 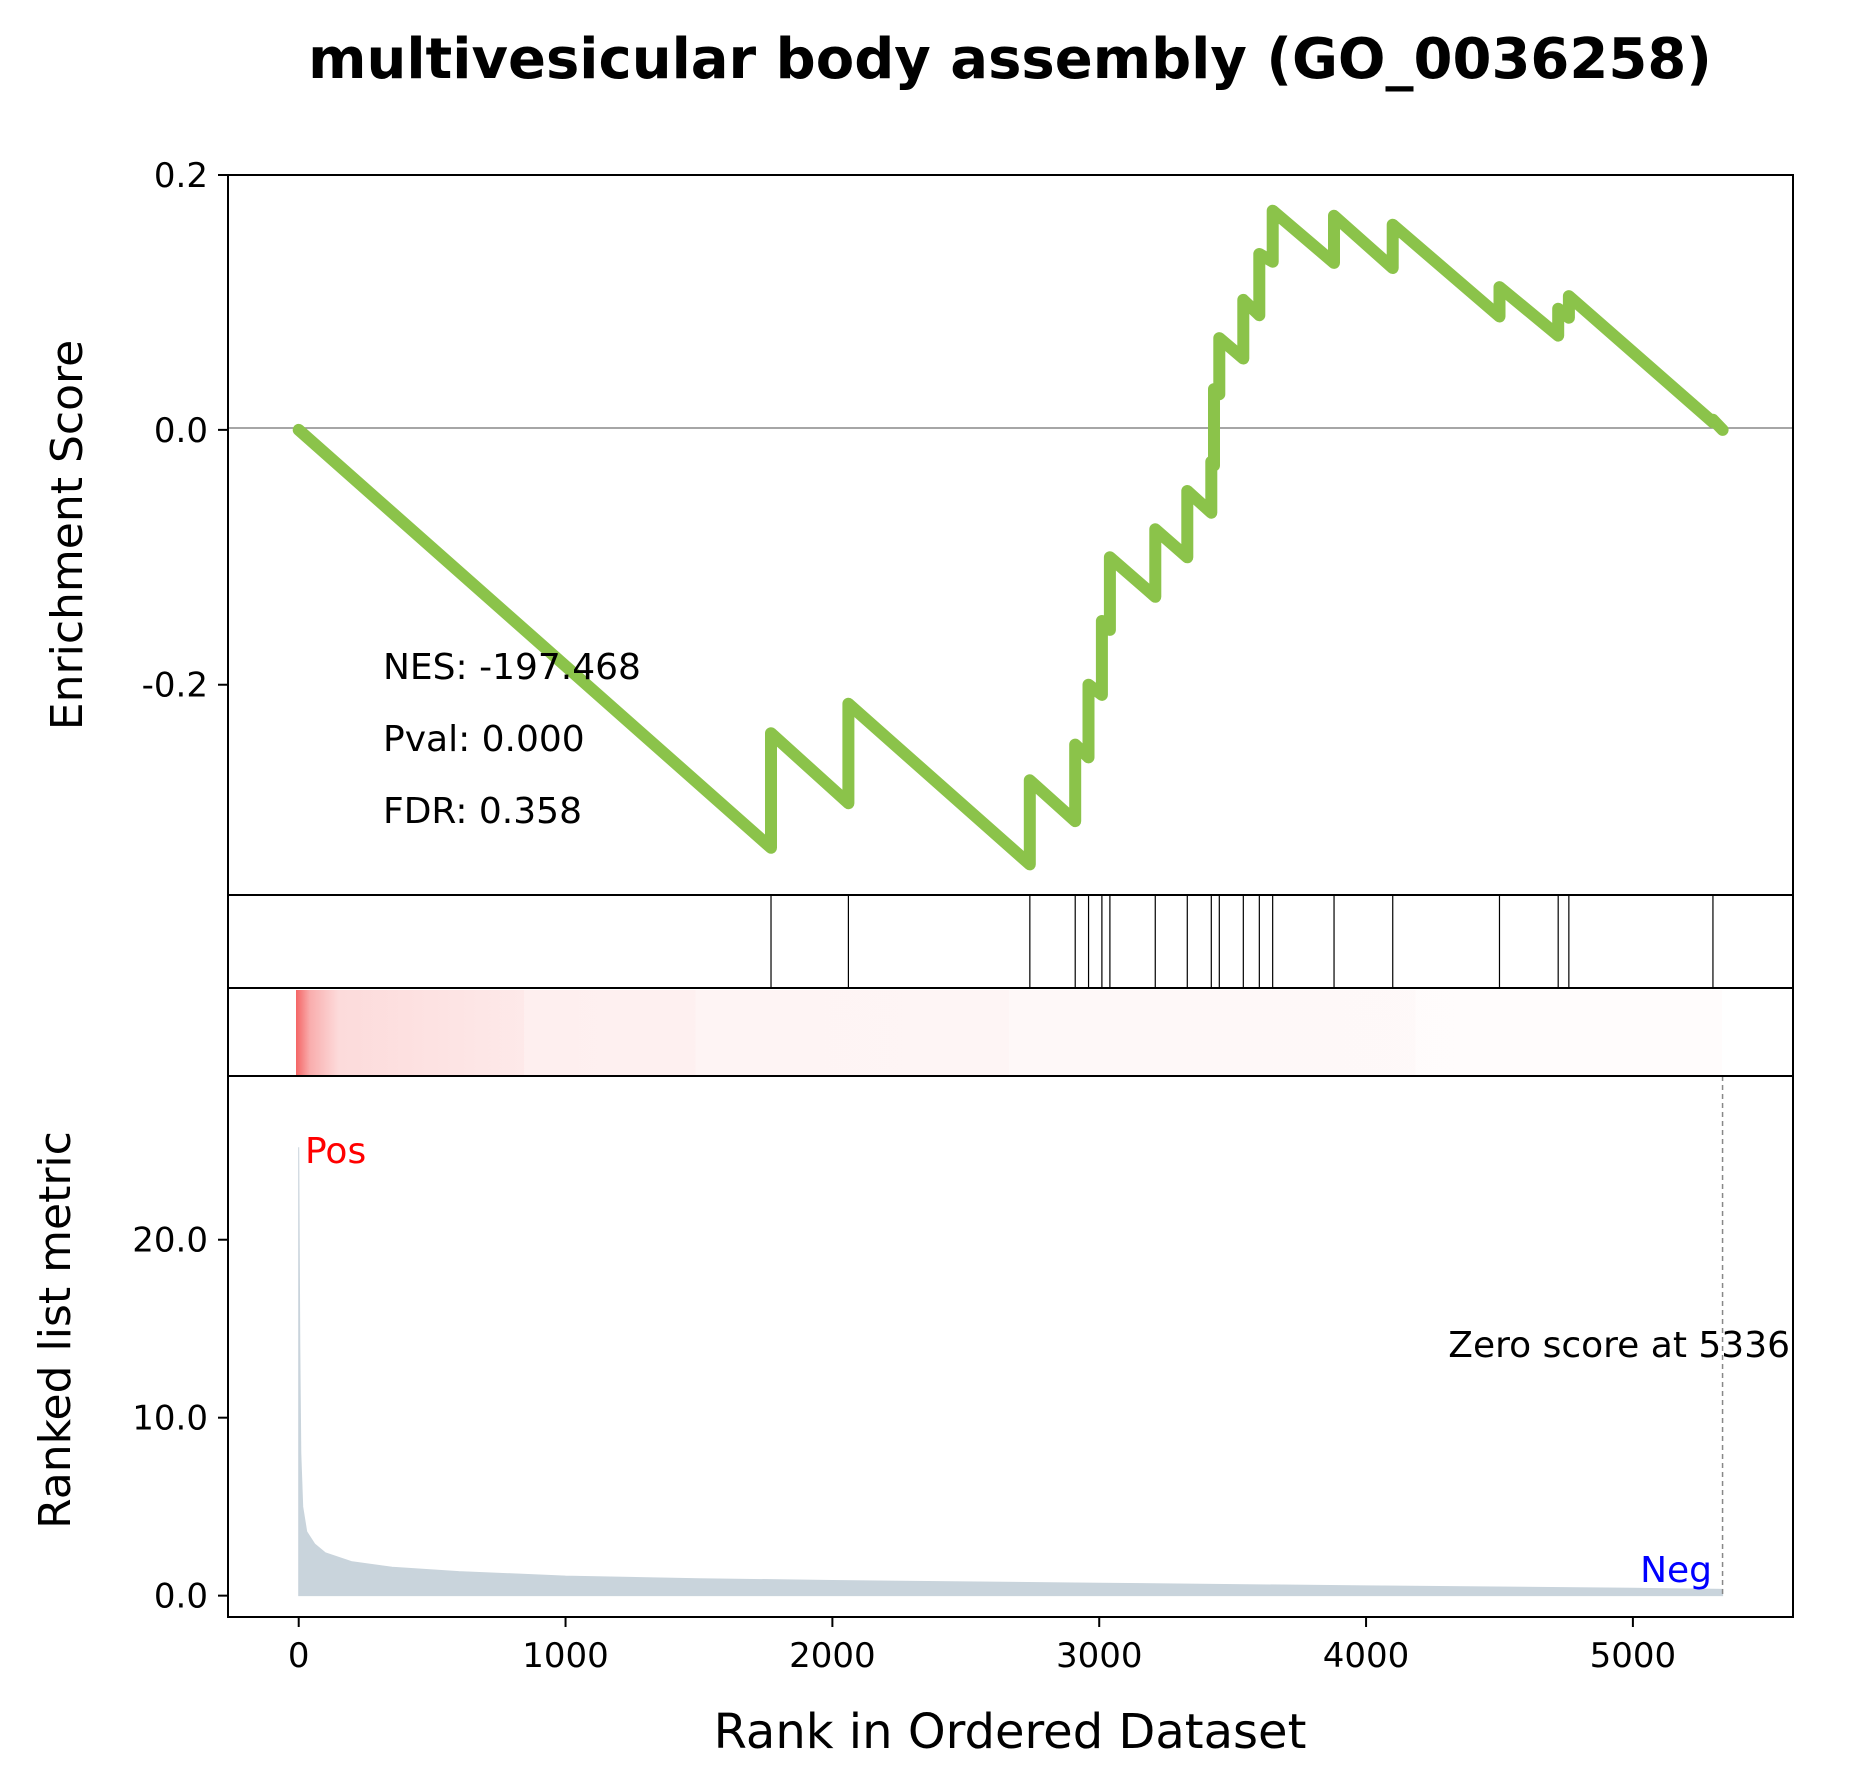 I want to click on x-tick-label: 4000, so click(x=1366, y=1656).